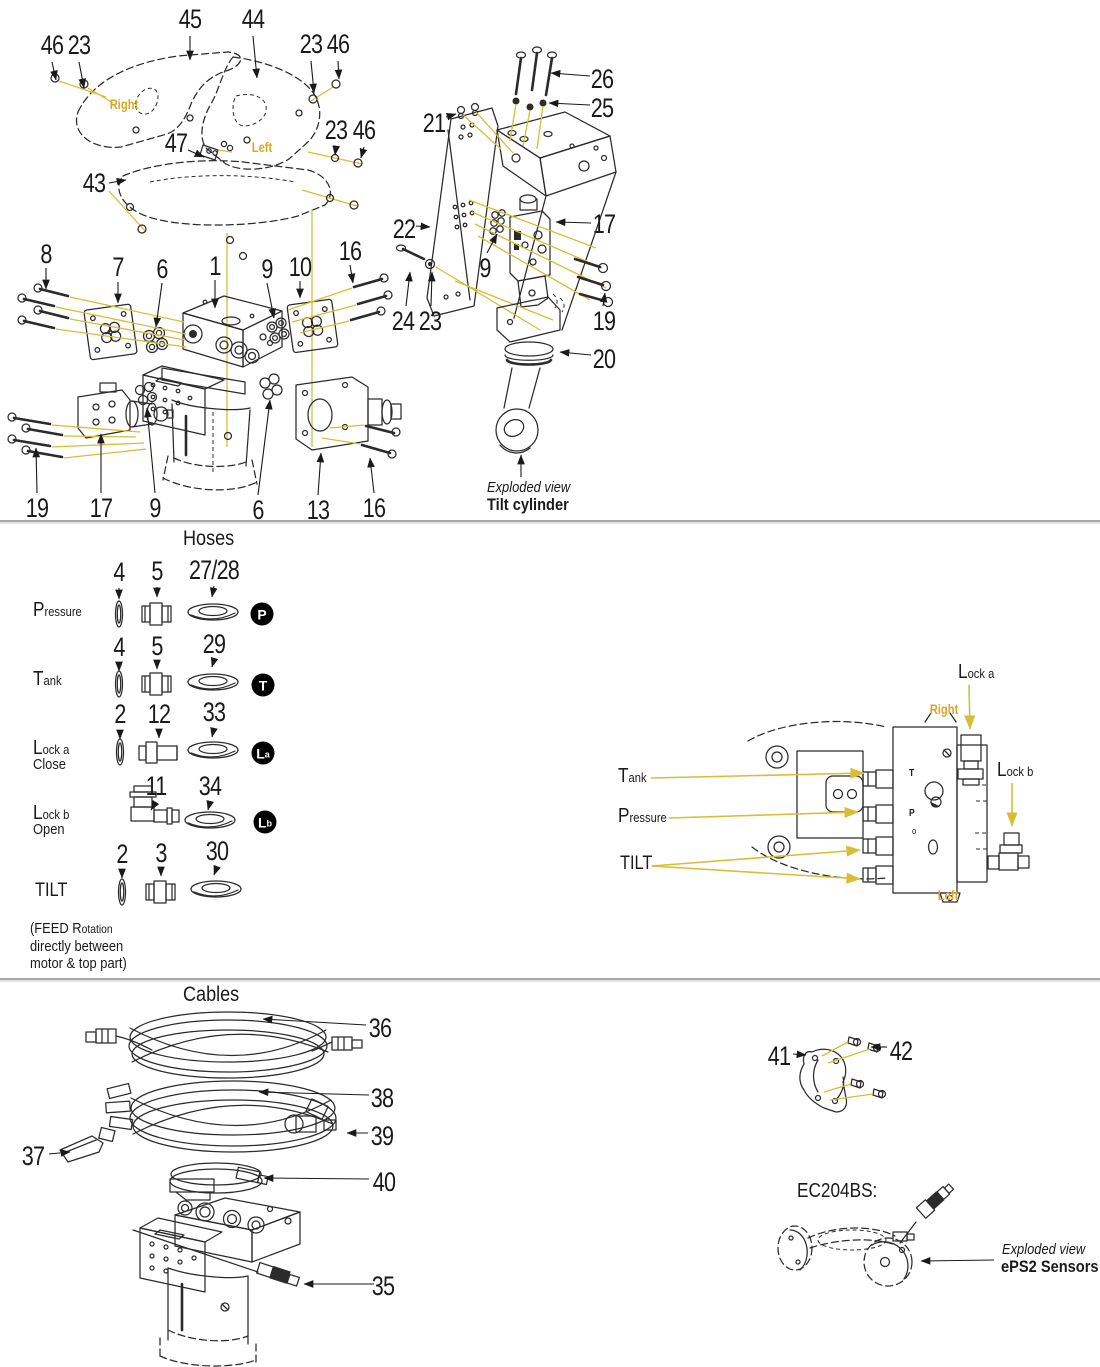 This screenshot has width=1100, height=1367. Describe the element at coordinates (206, 260) in the screenshot. I see `cover-screws-drawing` at that location.